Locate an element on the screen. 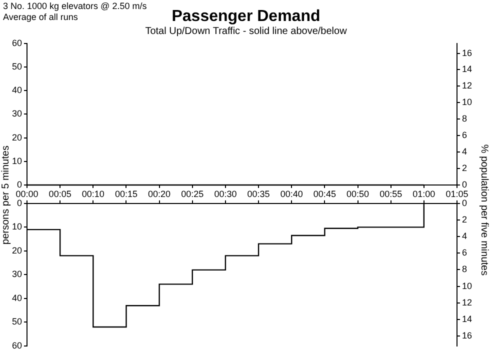 The height and width of the screenshot is (360, 492). x-tick-label: 00:35 is located at coordinates (258, 193).